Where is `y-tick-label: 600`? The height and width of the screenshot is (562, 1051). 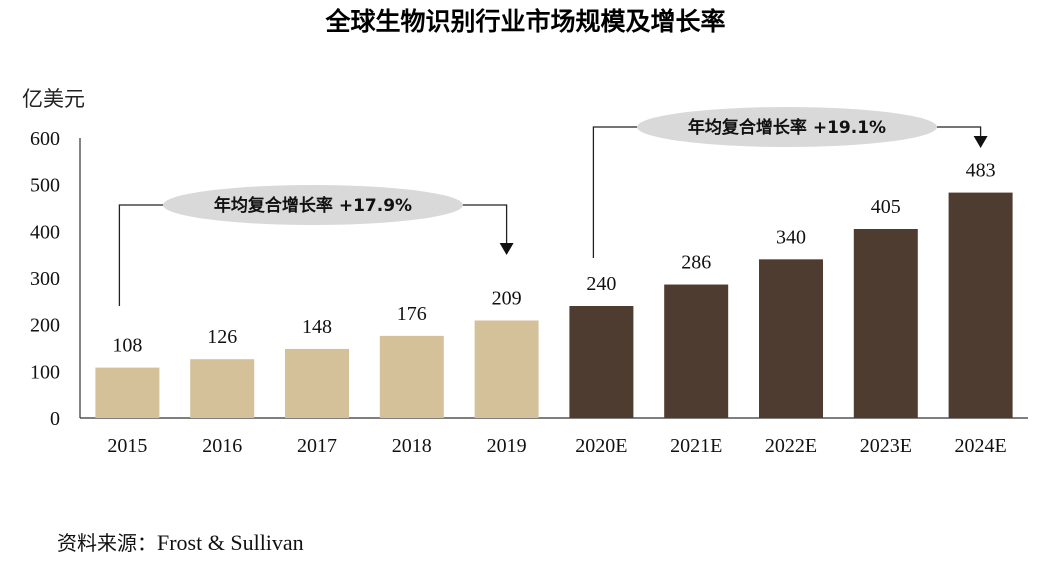
y-tick-label: 600 is located at coordinates (45, 139).